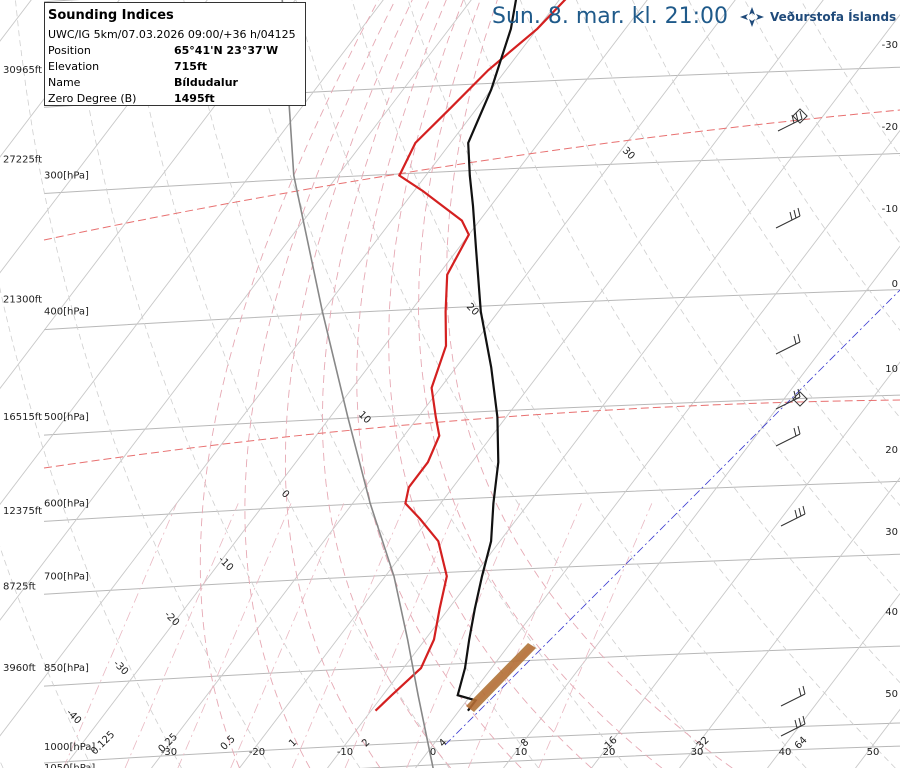 The height and width of the screenshot is (768, 900). I want to click on info-label: Name, so click(64, 82).